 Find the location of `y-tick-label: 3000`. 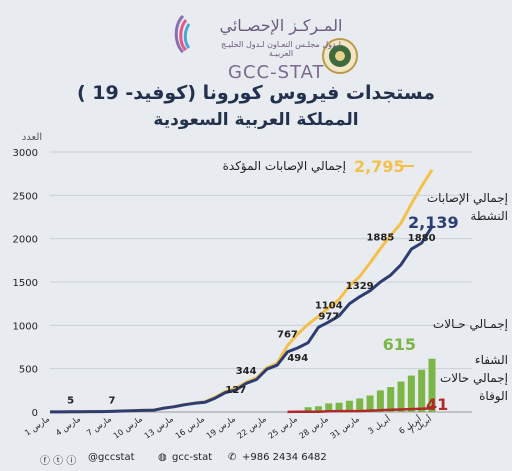

y-tick-label: 3000 is located at coordinates (25, 153).